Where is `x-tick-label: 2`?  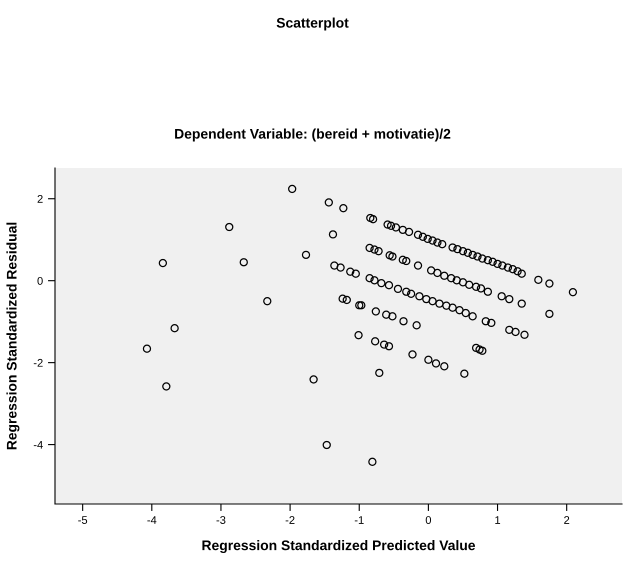 x-tick-label: 2 is located at coordinates (567, 520).